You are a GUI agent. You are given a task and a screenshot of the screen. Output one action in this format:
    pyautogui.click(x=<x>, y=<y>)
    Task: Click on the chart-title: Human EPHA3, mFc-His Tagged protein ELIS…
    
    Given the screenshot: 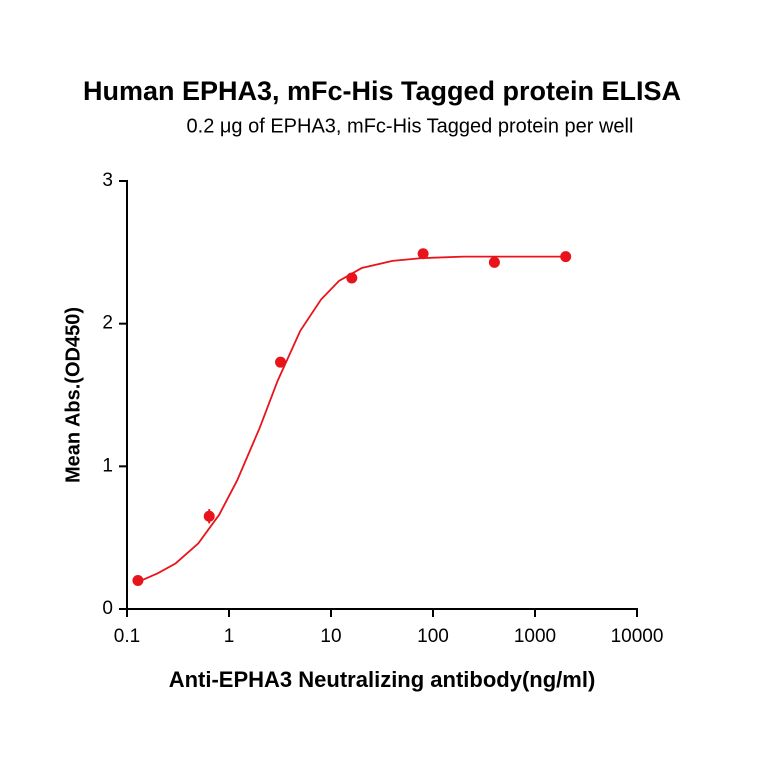 What is the action you would take?
    pyautogui.click(x=382, y=91)
    